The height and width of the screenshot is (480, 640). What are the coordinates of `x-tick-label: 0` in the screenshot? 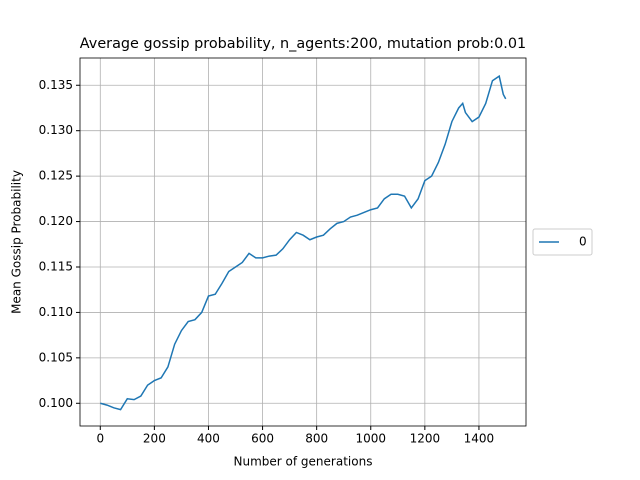 It's located at (100, 439).